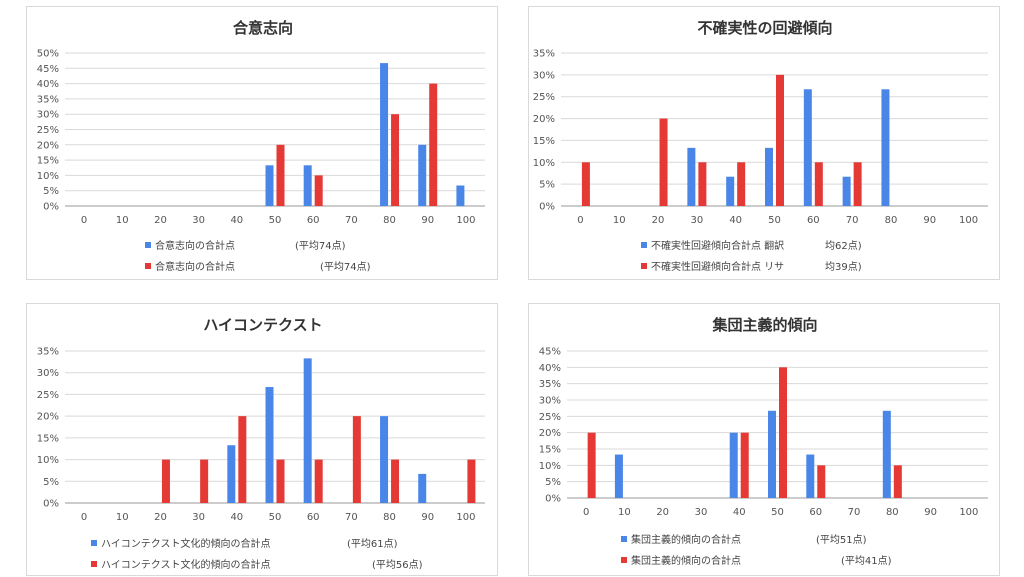 The width and height of the screenshot is (1024, 577). I want to click on legend-item-red: 不確実性回避傾向合計点 リサ, so click(712, 265).